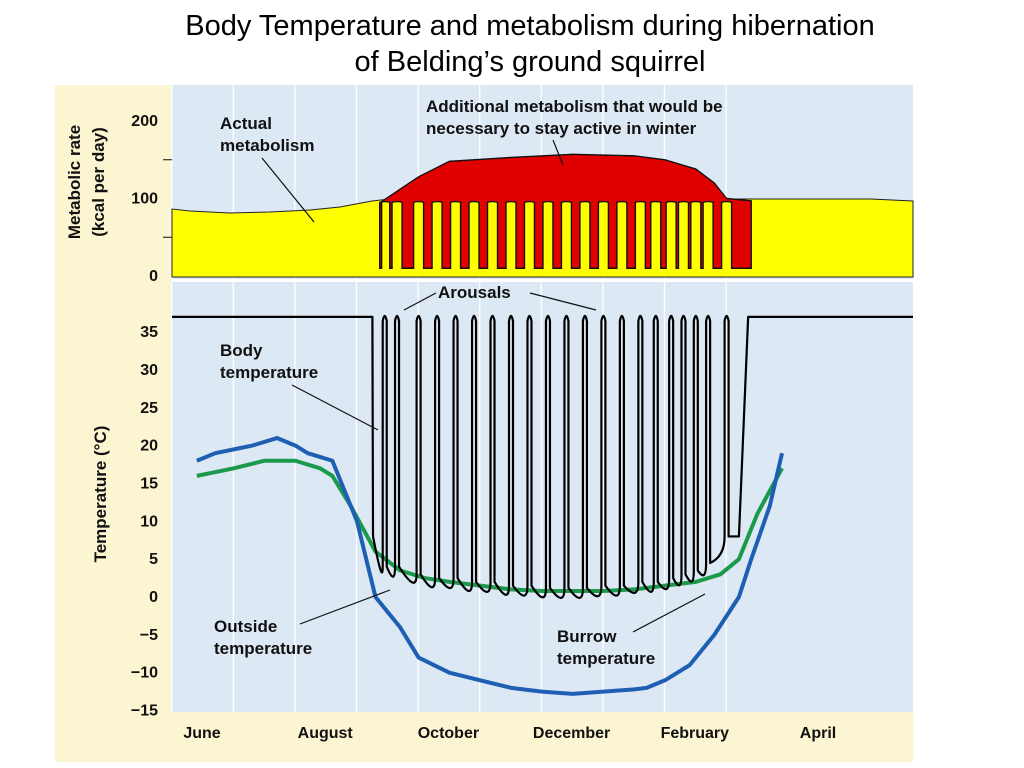  Describe the element at coordinates (241, 350) in the screenshot. I see `body-temperature-label-line1: Body` at that location.